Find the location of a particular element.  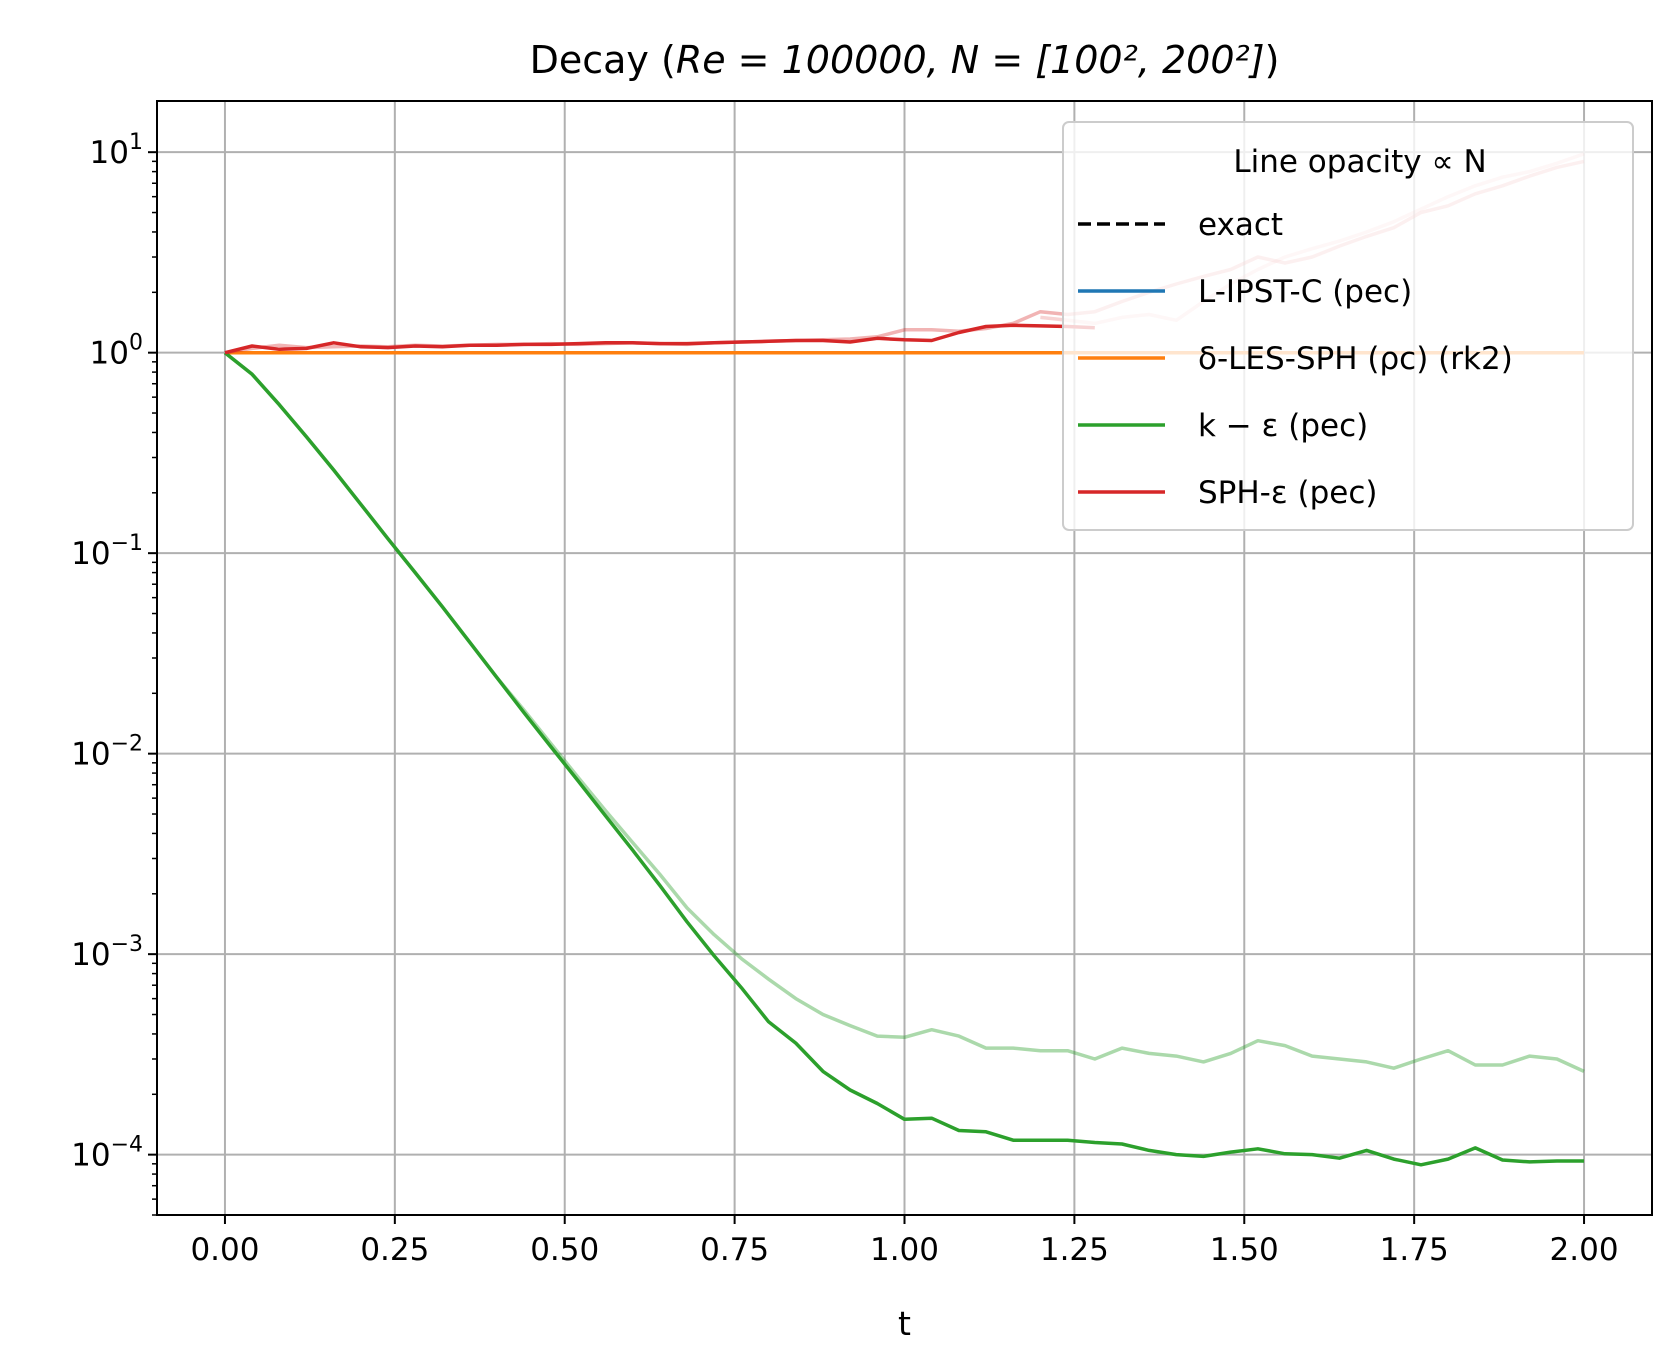

legend-label: L-IPST-C (pec) is located at coordinates (1305, 292).